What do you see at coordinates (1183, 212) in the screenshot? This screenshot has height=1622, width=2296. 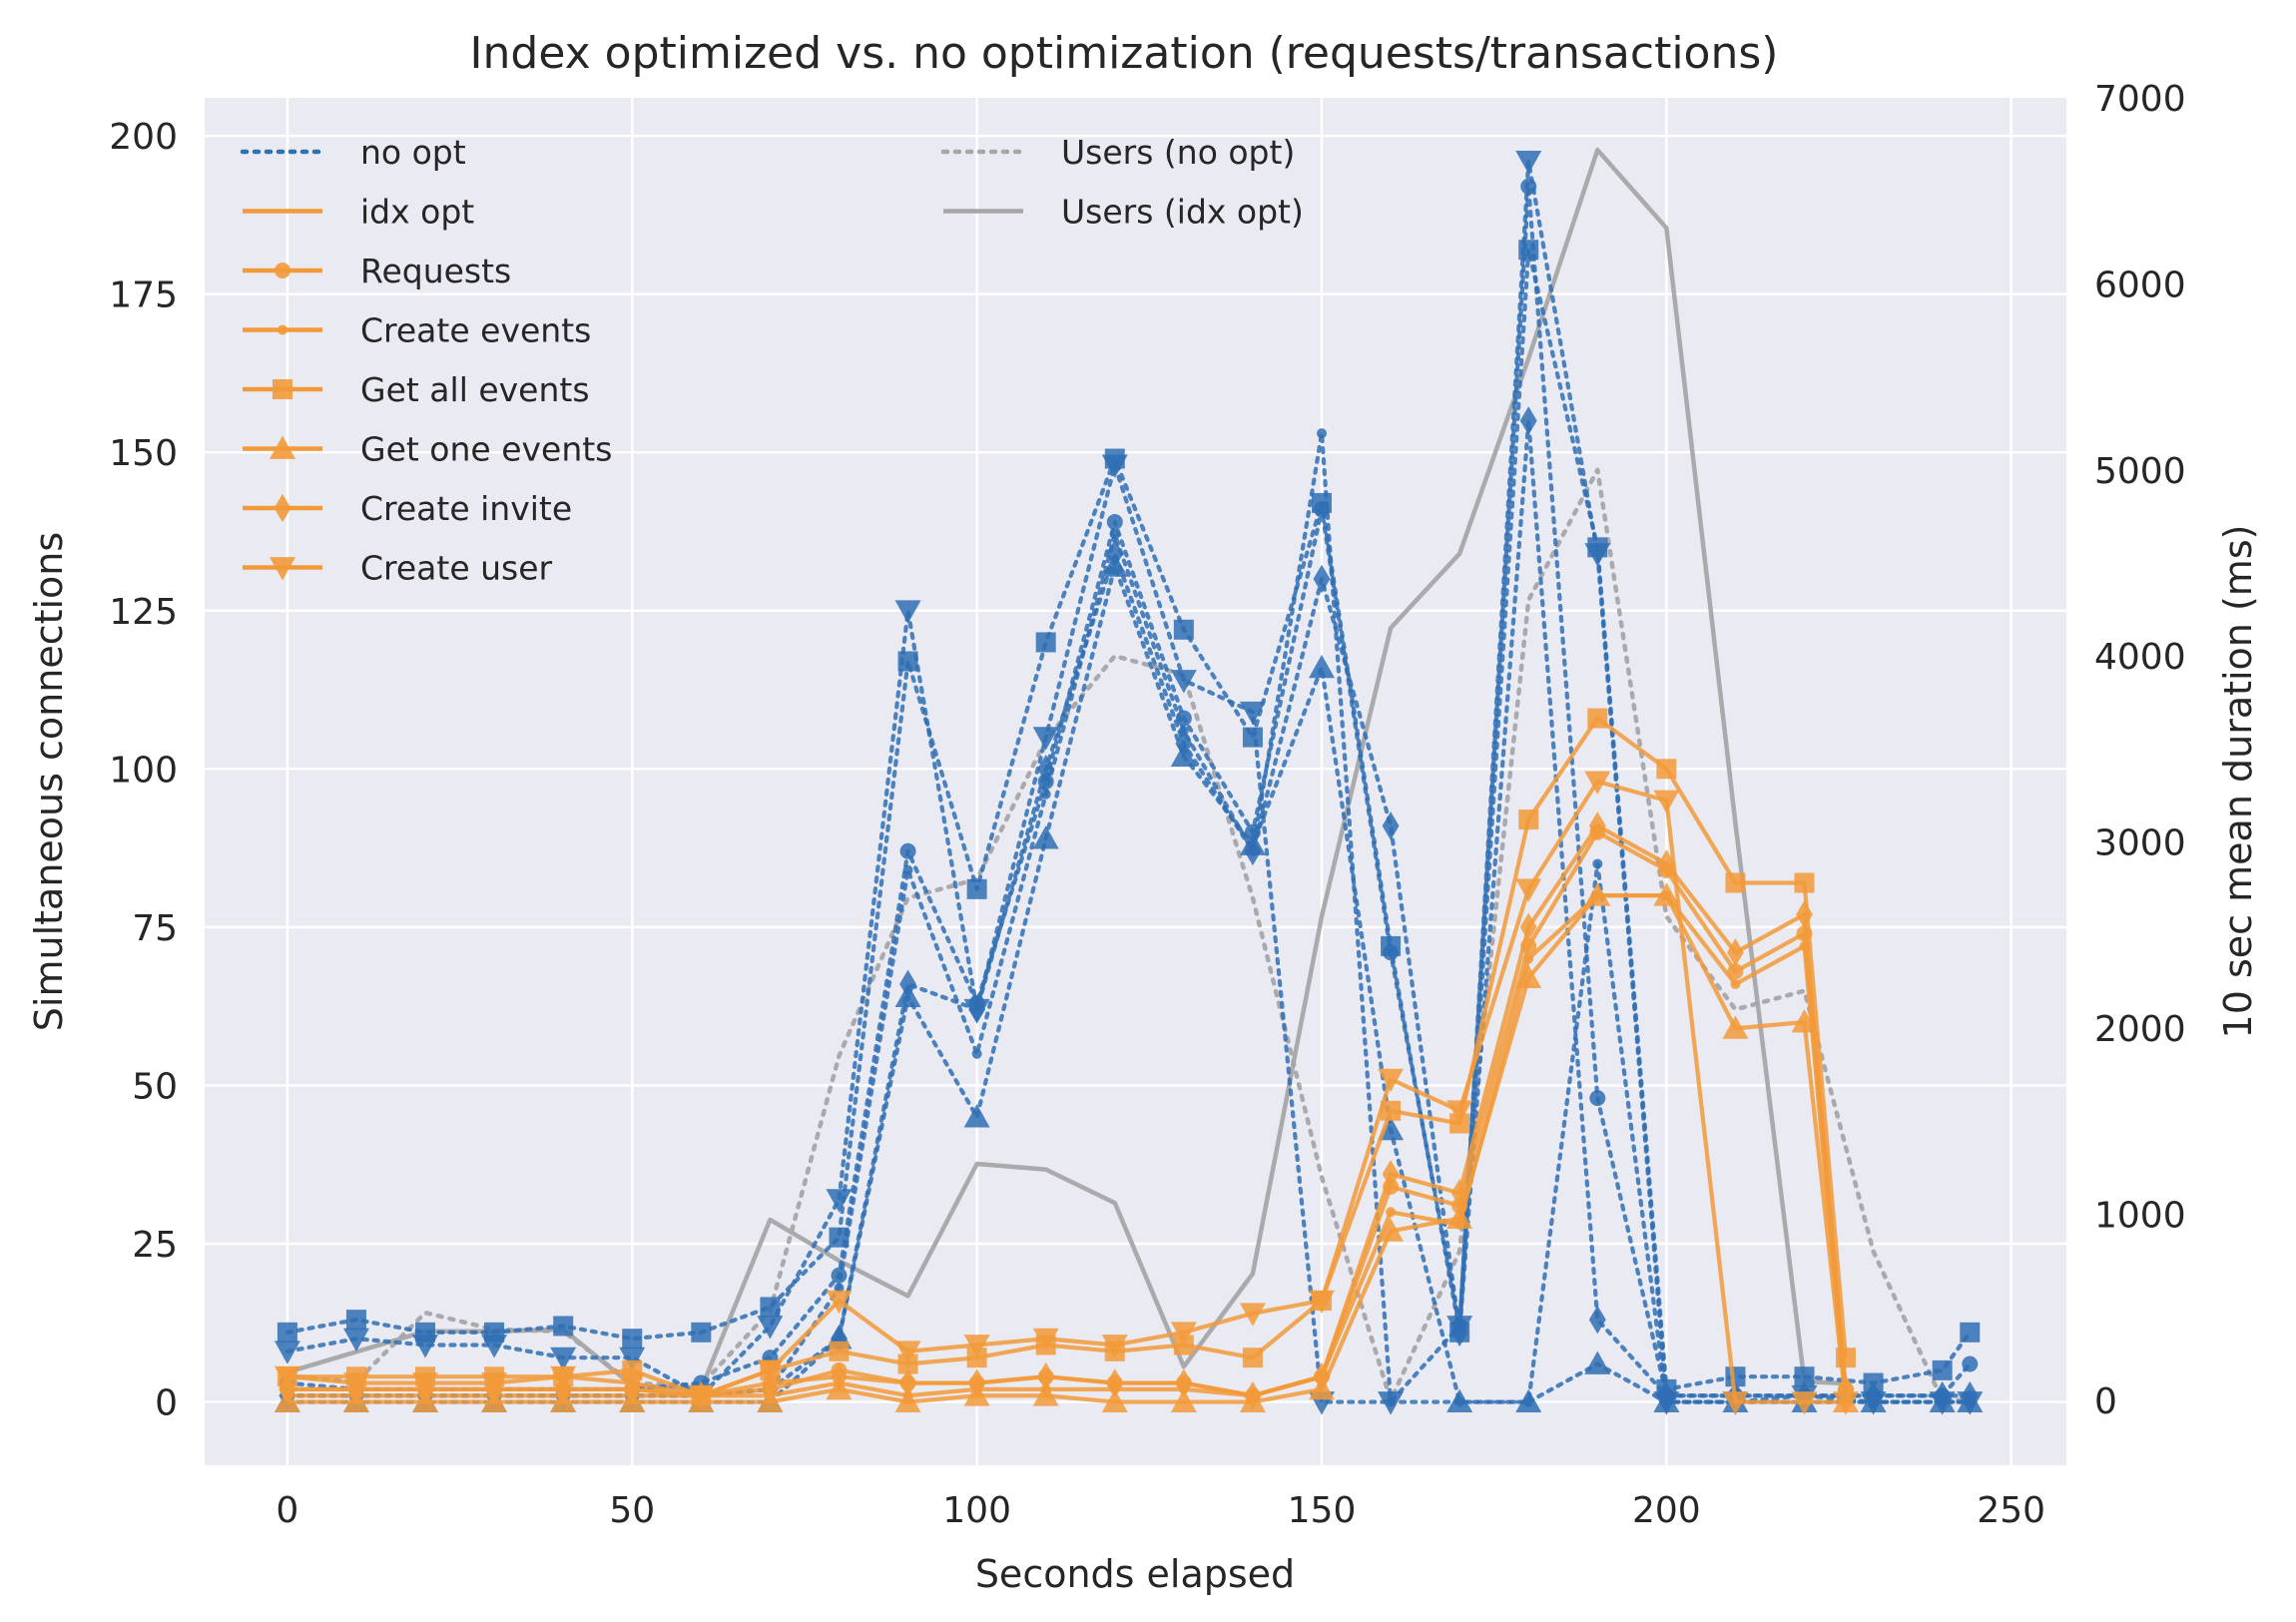 I see `legend-label: Users (idx opt)` at bounding box center [1183, 212].